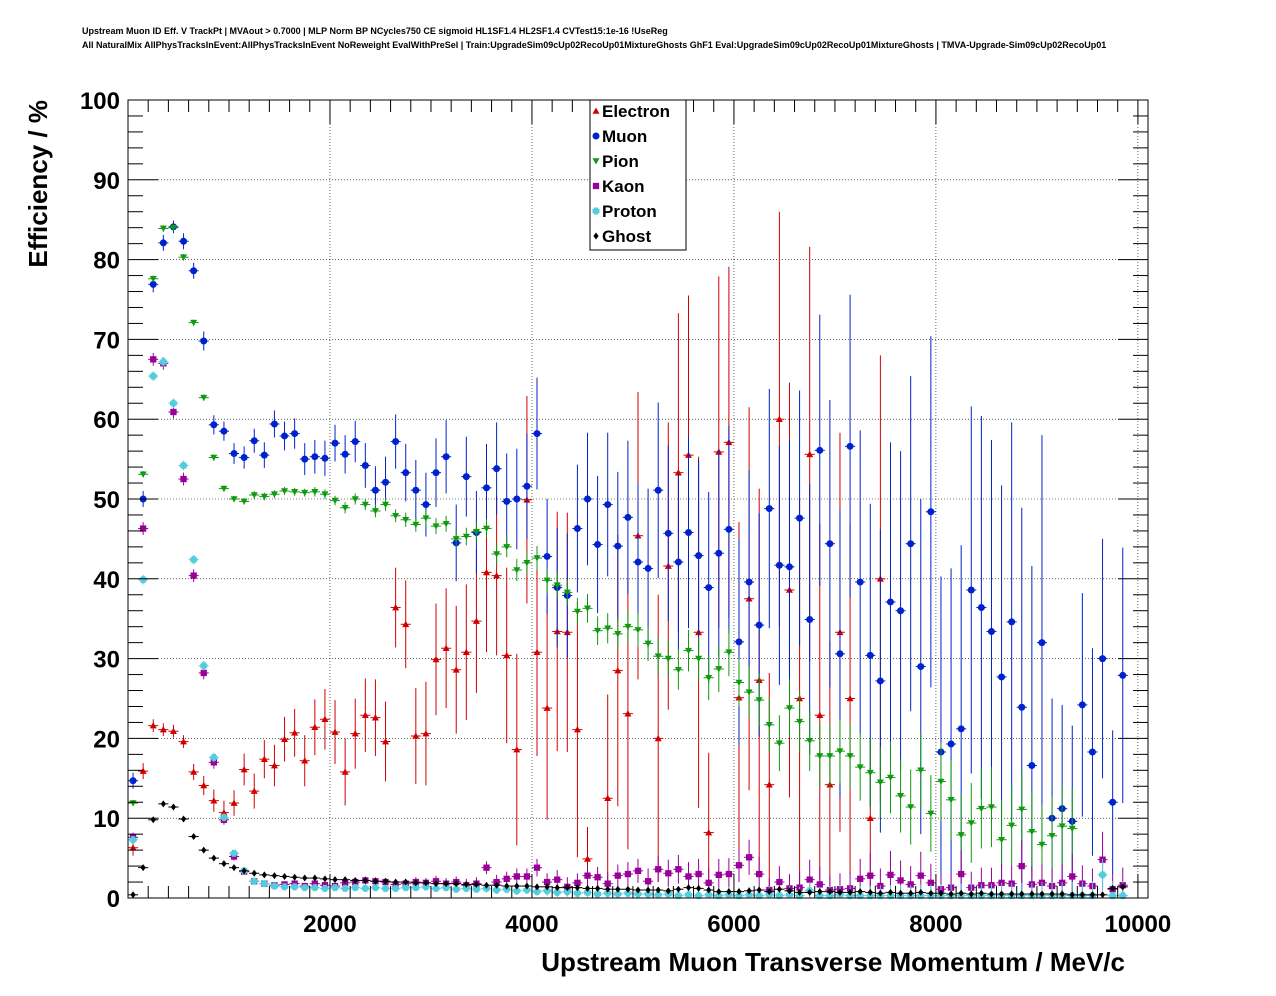 This screenshot has width=1276, height=996. I want to click on y-tick-label: 50, so click(106, 500).